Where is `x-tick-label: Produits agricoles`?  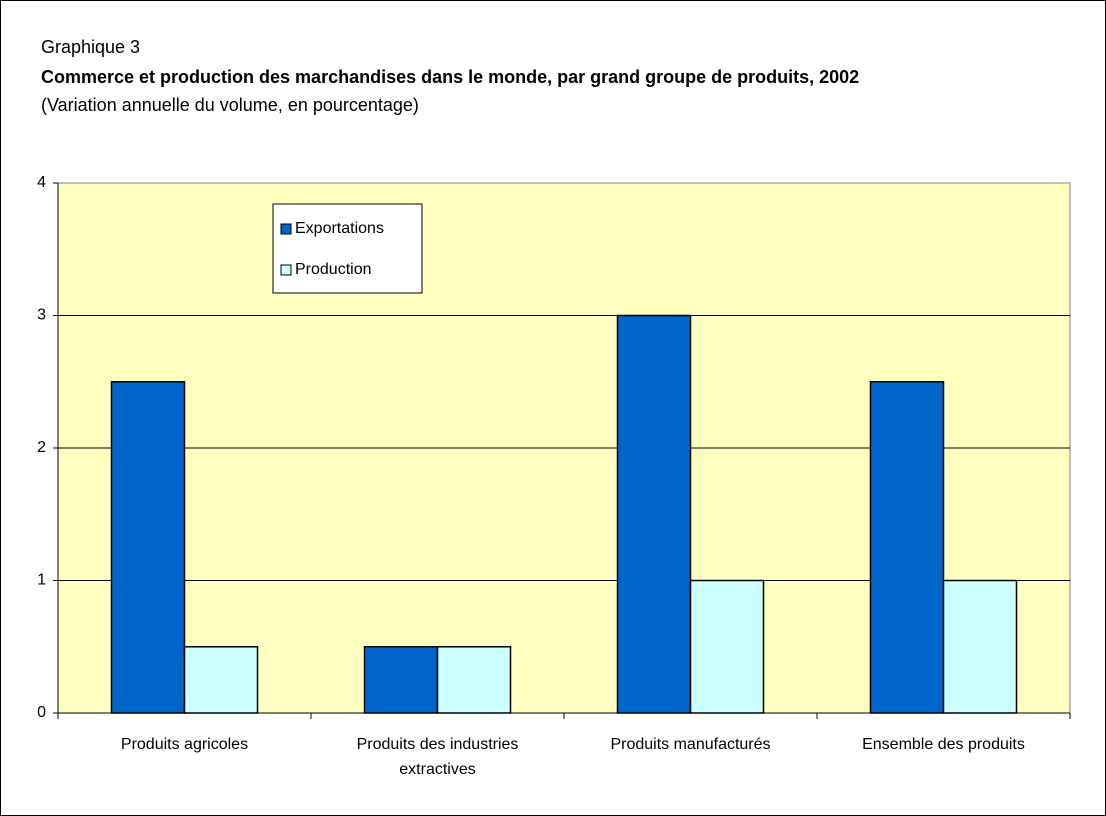
x-tick-label: Produits agricoles is located at coordinates (184, 744).